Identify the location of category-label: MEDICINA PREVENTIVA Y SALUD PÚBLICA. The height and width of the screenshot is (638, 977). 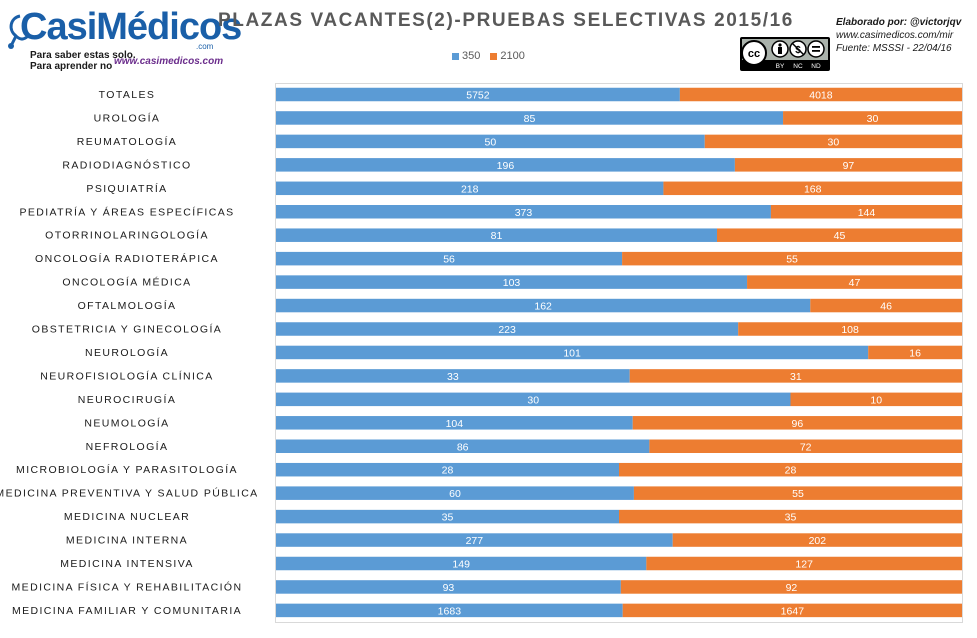
(129, 493).